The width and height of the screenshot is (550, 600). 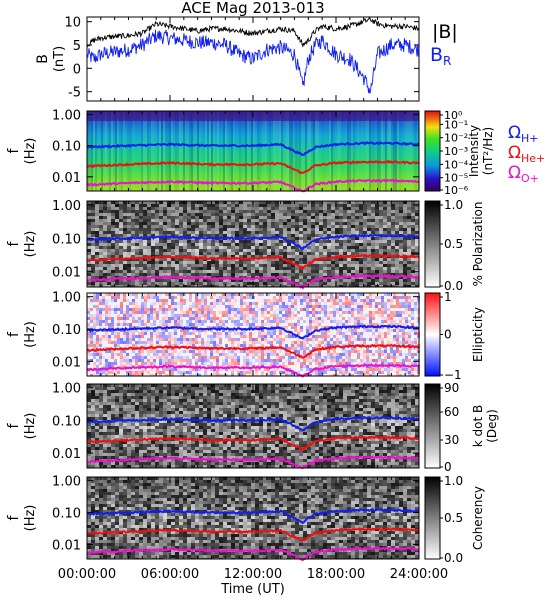 I want to click on intensity-cbar-tick-label: 10⁻⁴, so click(x=456, y=164).